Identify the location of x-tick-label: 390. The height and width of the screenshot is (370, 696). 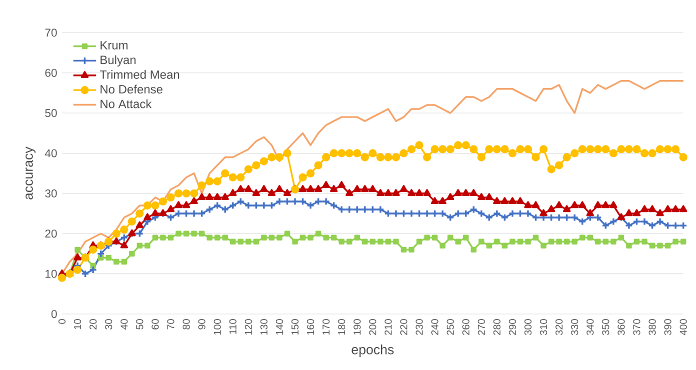
(668, 327).